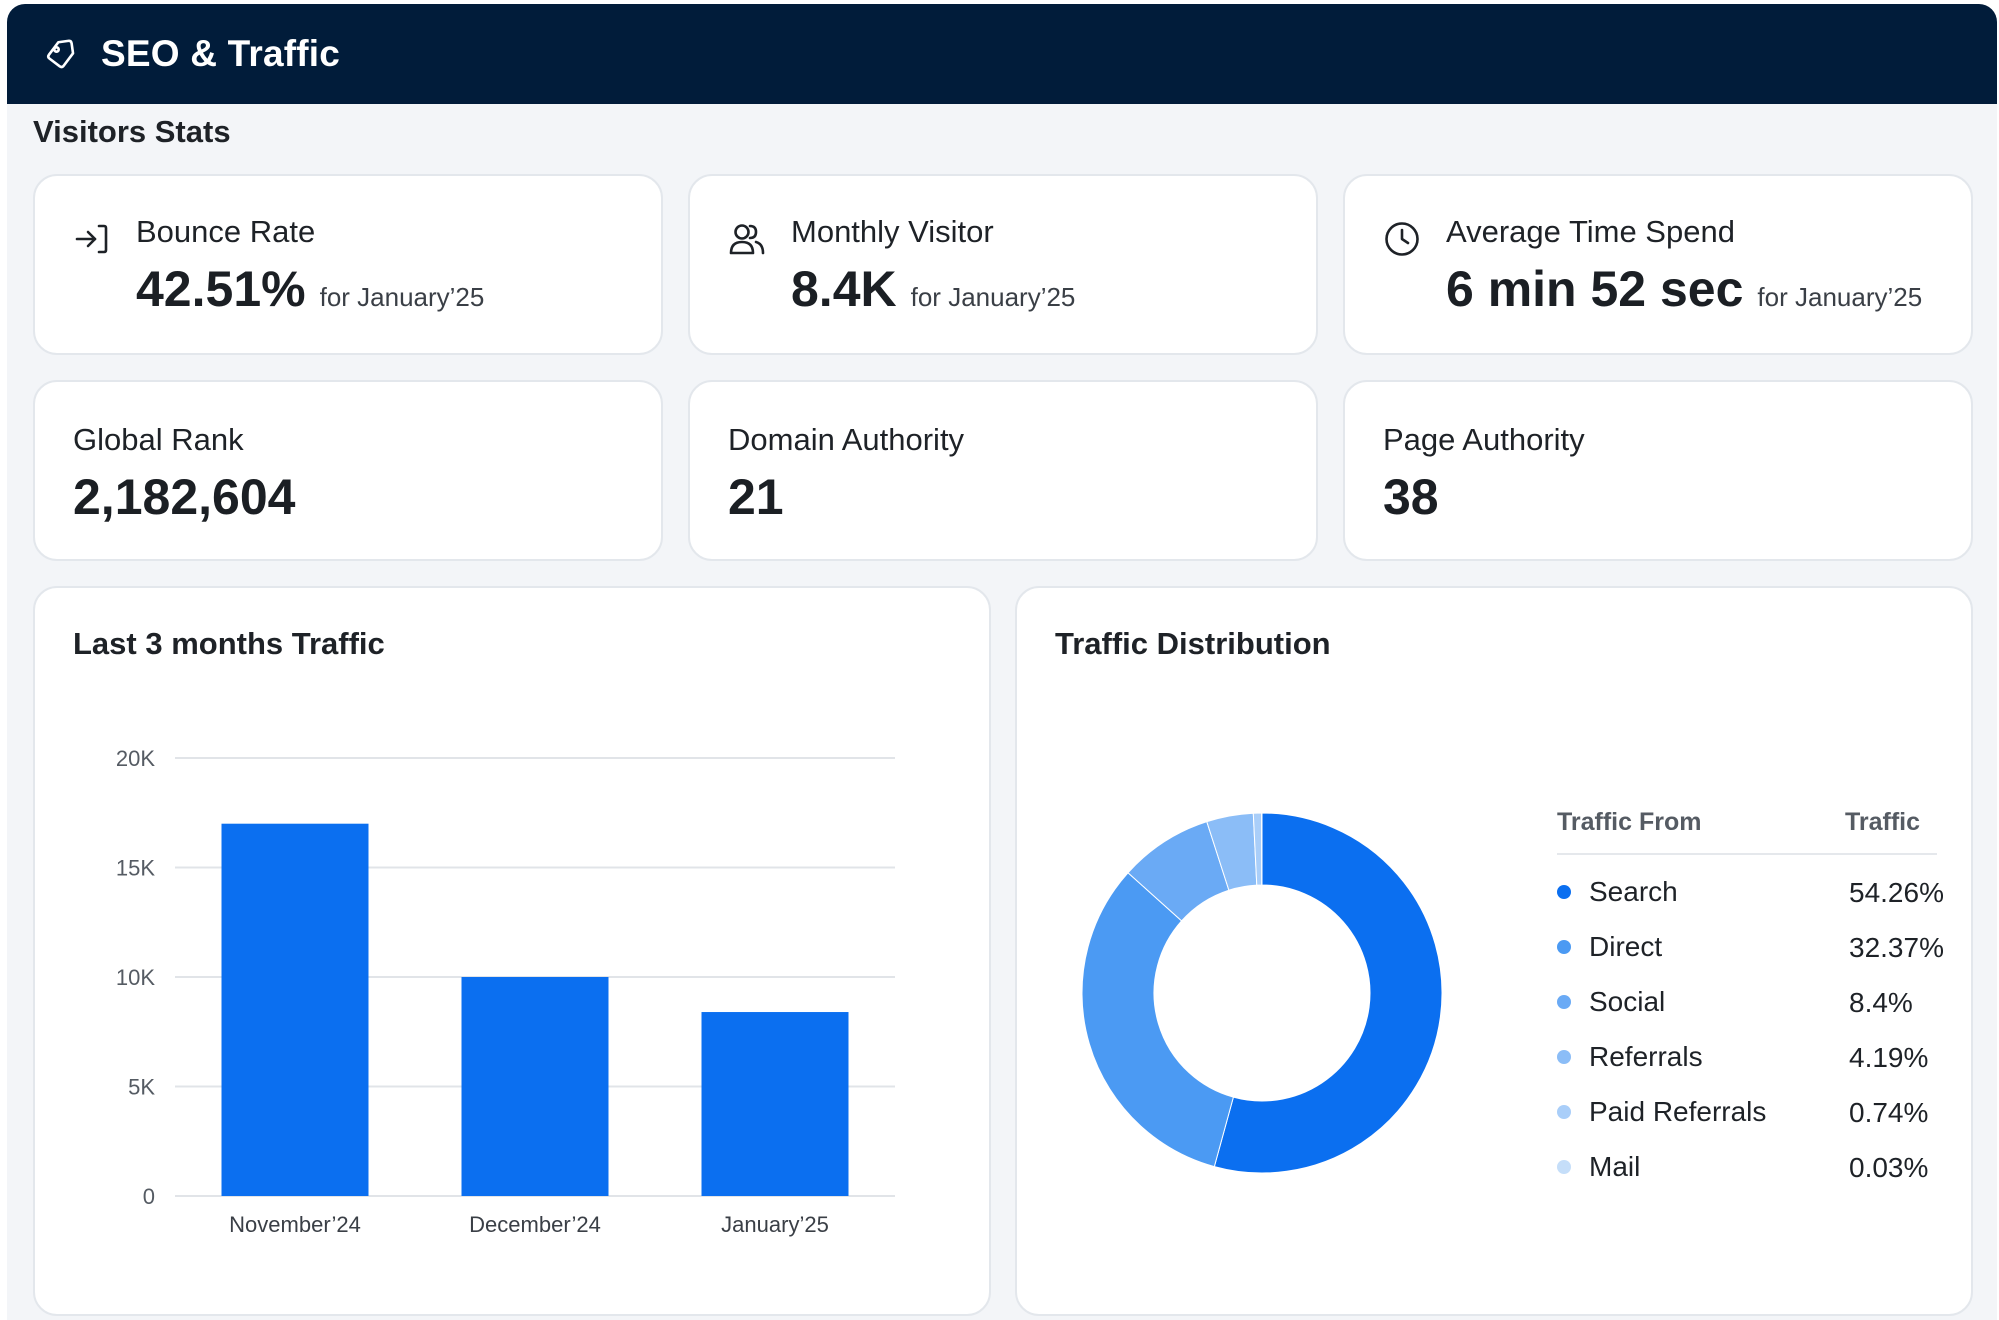 This screenshot has width=1999, height=1320. What do you see at coordinates (1564, 1002) in the screenshot?
I see `legend-dot-social` at bounding box center [1564, 1002].